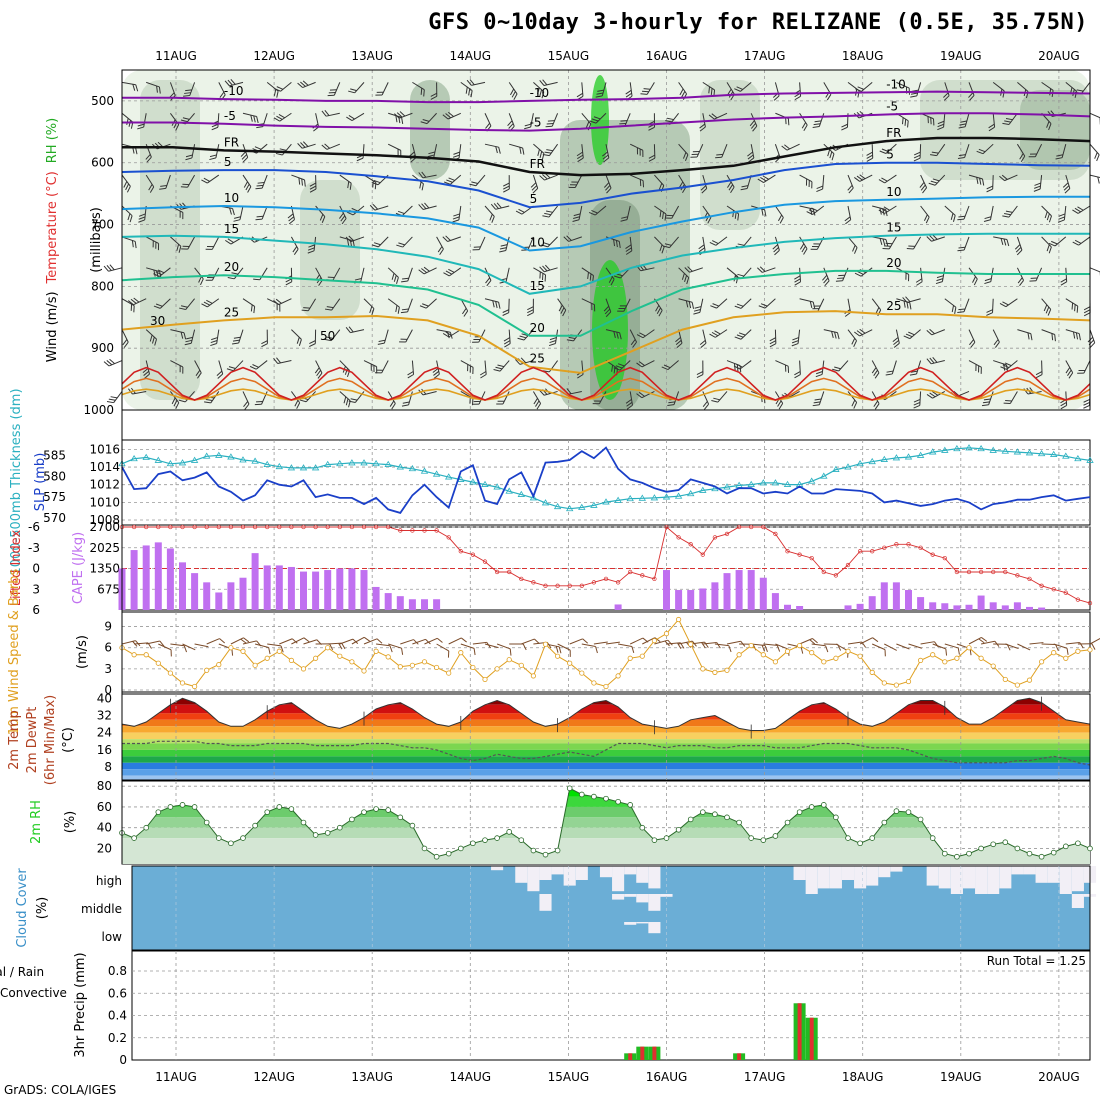 Image resolution: width=1100 pixels, height=1100 pixels. Describe the element at coordinates (146, 655) in the screenshot. I see `wind-speed-marker` at that location.